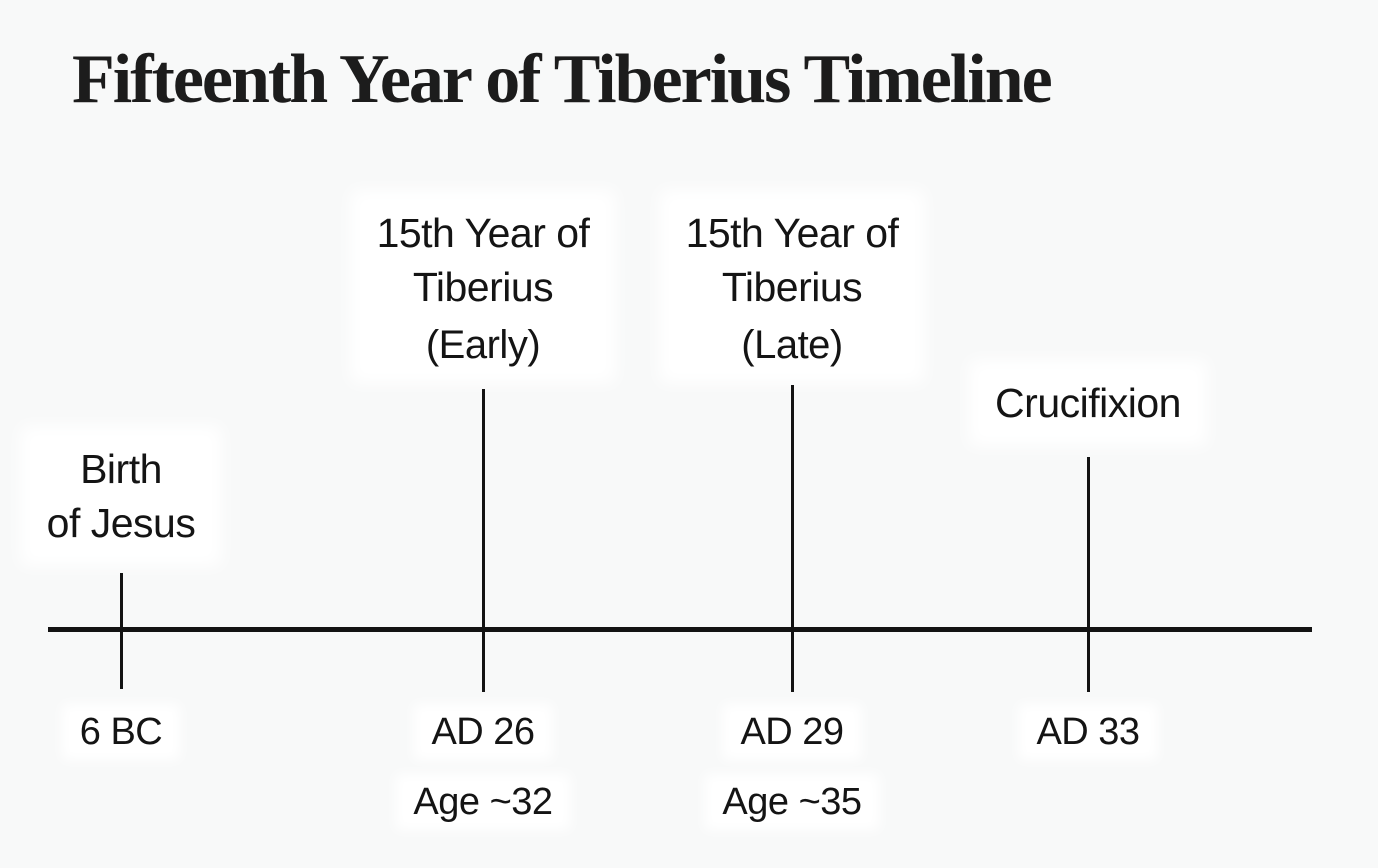 This screenshot has height=868, width=1378. Describe the element at coordinates (483, 802) in the screenshot. I see `event-age-label: Age ~32` at that location.